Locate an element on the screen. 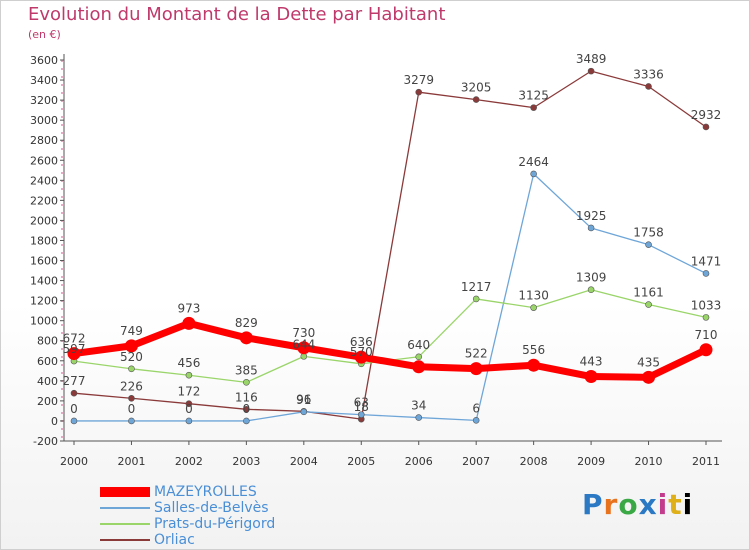  legend-label-mazeyrolles: MAZEYROLLES is located at coordinates (205, 492).